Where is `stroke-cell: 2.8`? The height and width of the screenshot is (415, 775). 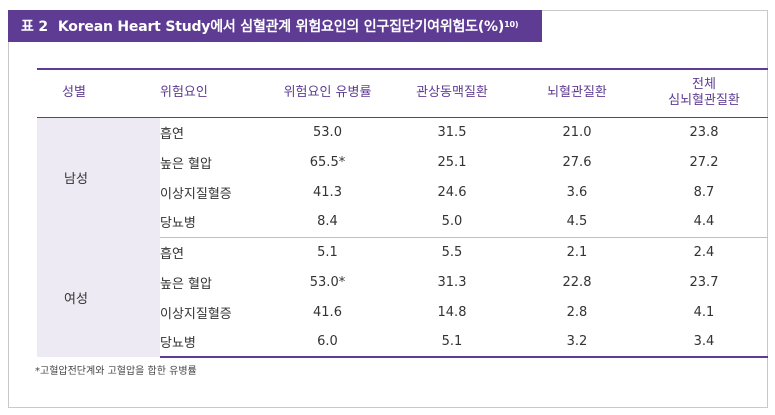 stroke-cell: 2.8 is located at coordinates (577, 312).